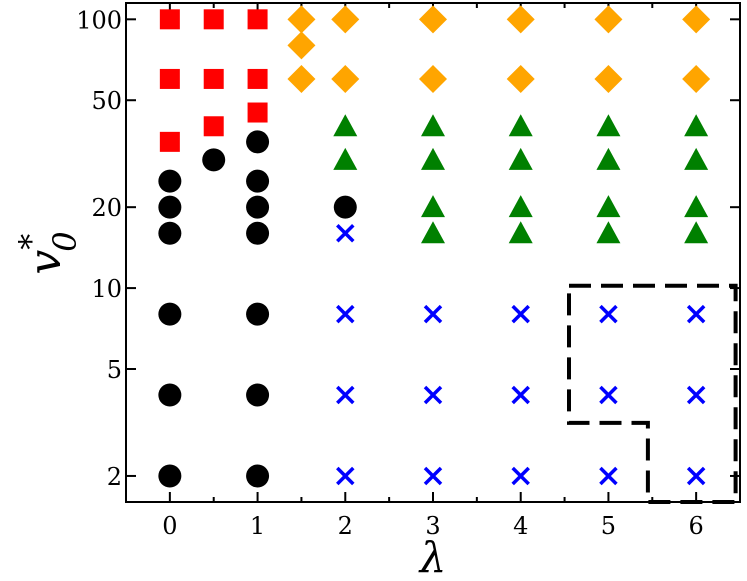 Image resolution: width=747 pixels, height=581 pixels. I want to click on y-tick-label: 10, so click(106, 289).